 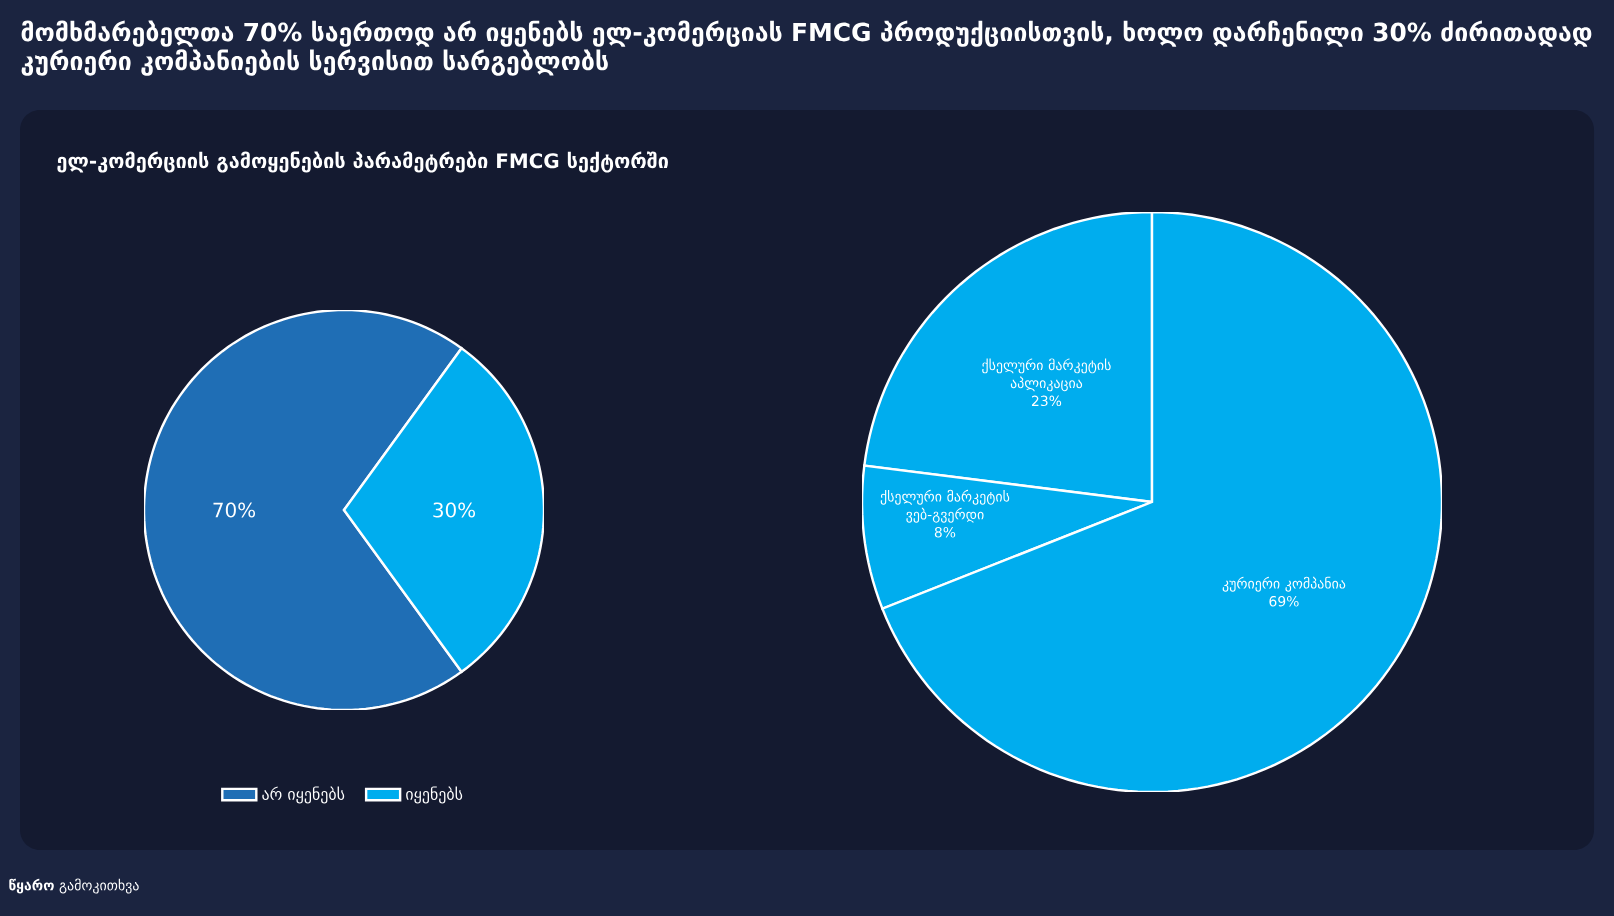 I want to click on text: მომხმარებელთა 70% საერთოდ არ იყენებს ელ-კომერციას FMCG პროდუქციისთვის, ხოლო დარჩენილი 30% ძირითადად კურიერი კომპანიების სერვისით სარგებლობს, so click(x=806, y=48).